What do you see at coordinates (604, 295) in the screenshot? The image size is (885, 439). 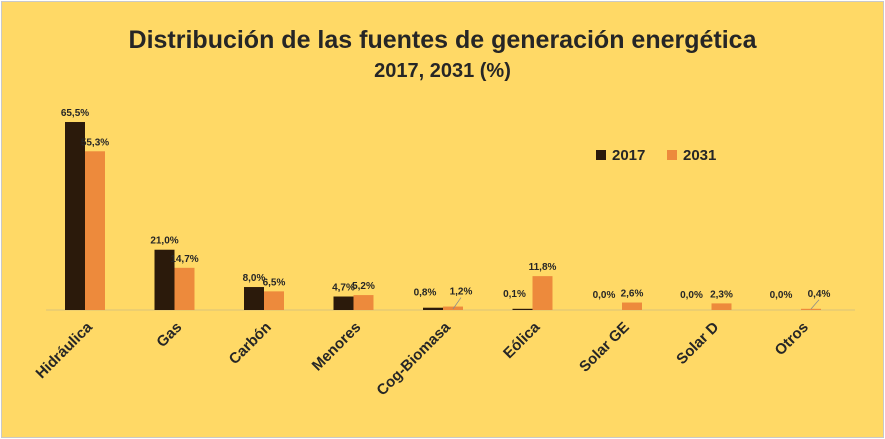 I see `data-label-solar-ge-2017: 0,0%` at bounding box center [604, 295].